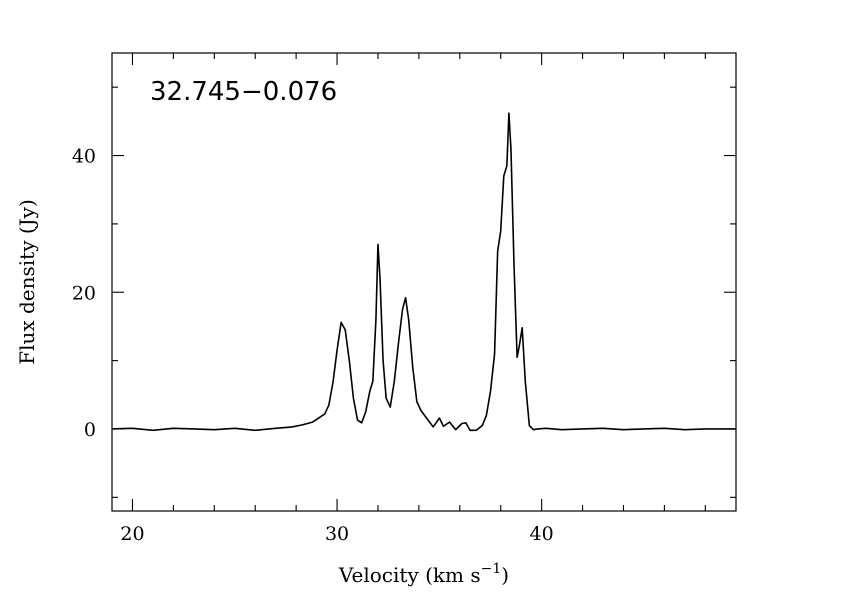 The height and width of the screenshot is (595, 842). Describe the element at coordinates (243, 92) in the screenshot. I see `source-name-label: 32.745−0.076` at that location.